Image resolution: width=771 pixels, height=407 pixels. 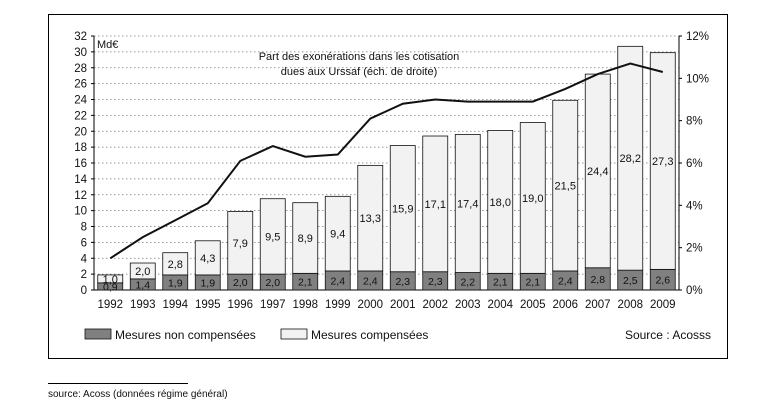 I want to click on legend-label-compensees: Mesures compensées, so click(x=369, y=335).